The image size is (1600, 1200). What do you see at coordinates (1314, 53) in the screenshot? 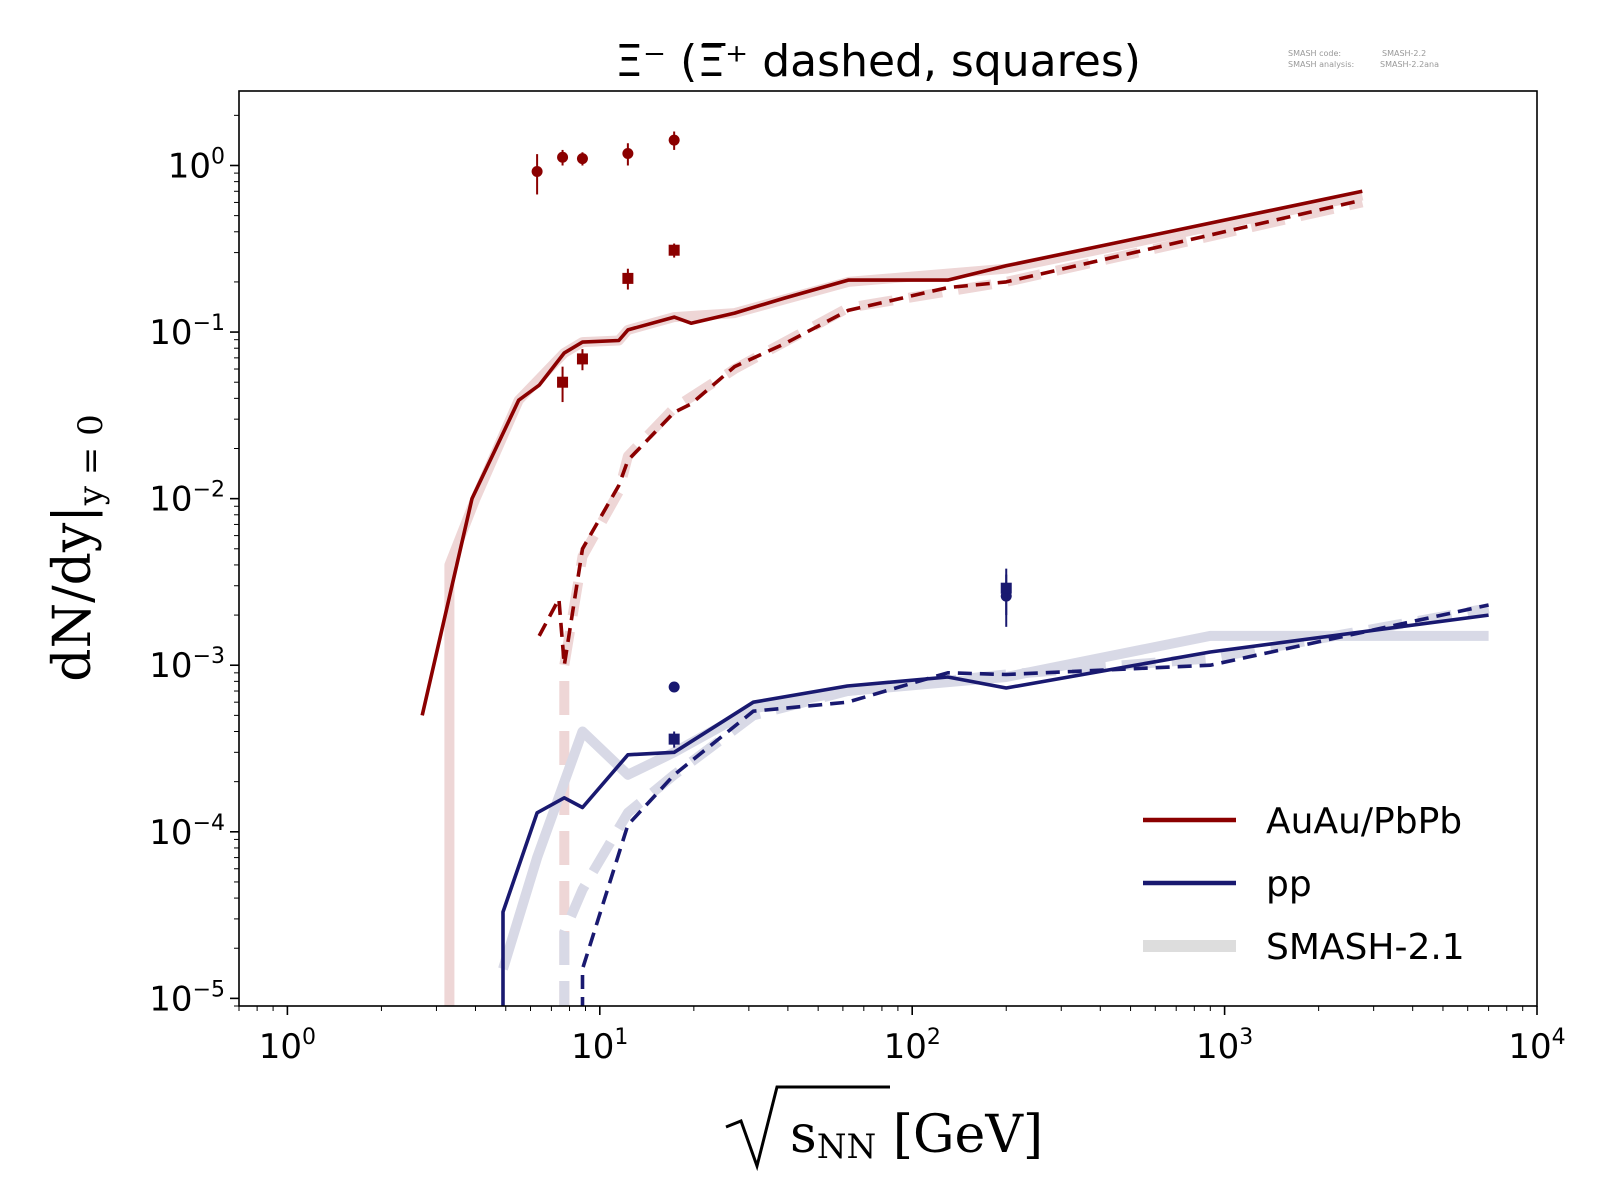
I see `smash-code-label: SMASH code:` at bounding box center [1314, 53].